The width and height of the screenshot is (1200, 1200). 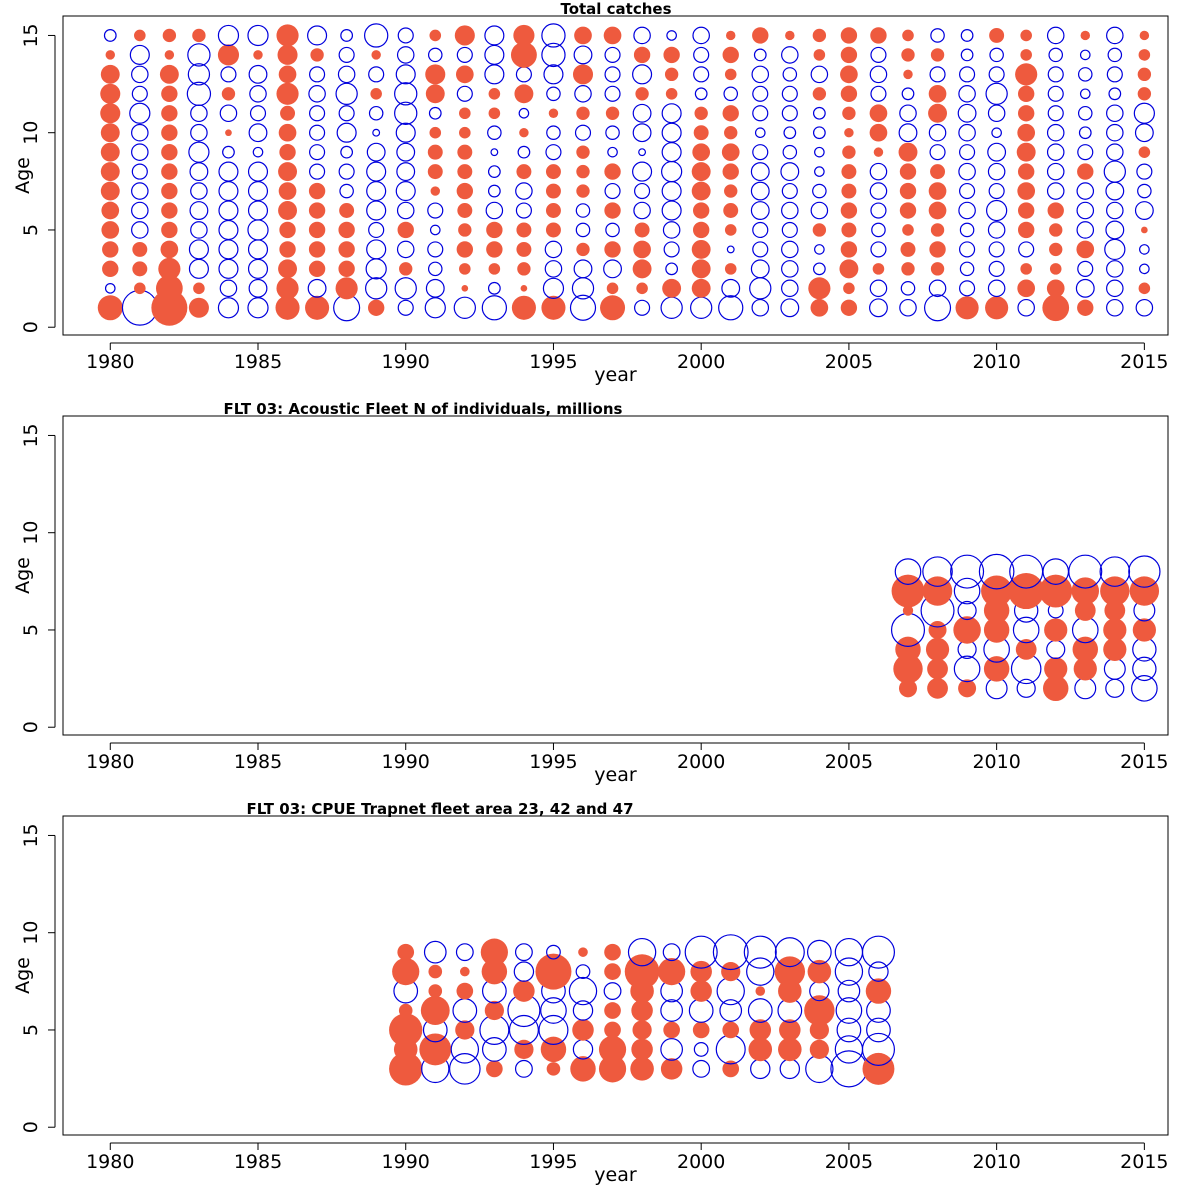 What do you see at coordinates (553, 1162) in the screenshot?
I see `x-tick-label: 1995` at bounding box center [553, 1162].